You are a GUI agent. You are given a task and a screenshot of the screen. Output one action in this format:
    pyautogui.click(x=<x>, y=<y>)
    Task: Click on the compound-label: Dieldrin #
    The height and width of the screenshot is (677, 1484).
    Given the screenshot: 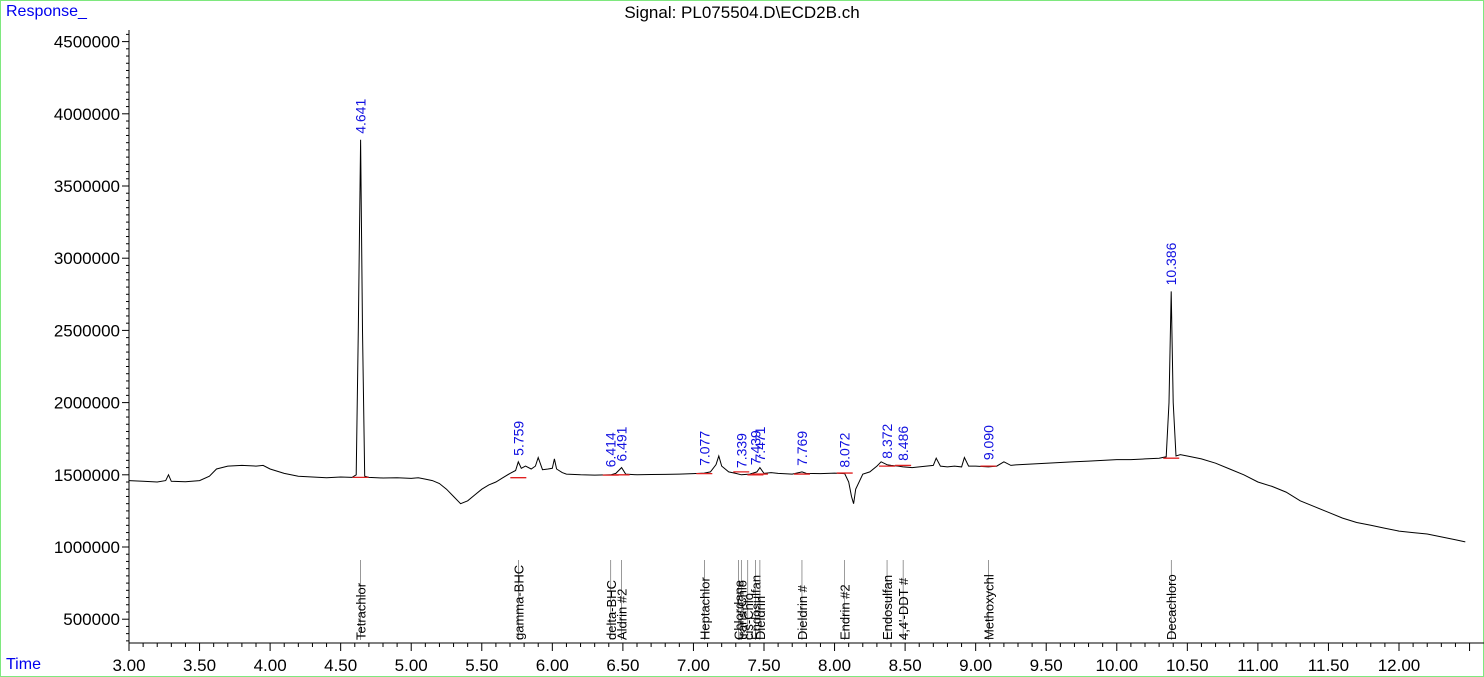 What is the action you would take?
    pyautogui.click(x=802, y=612)
    